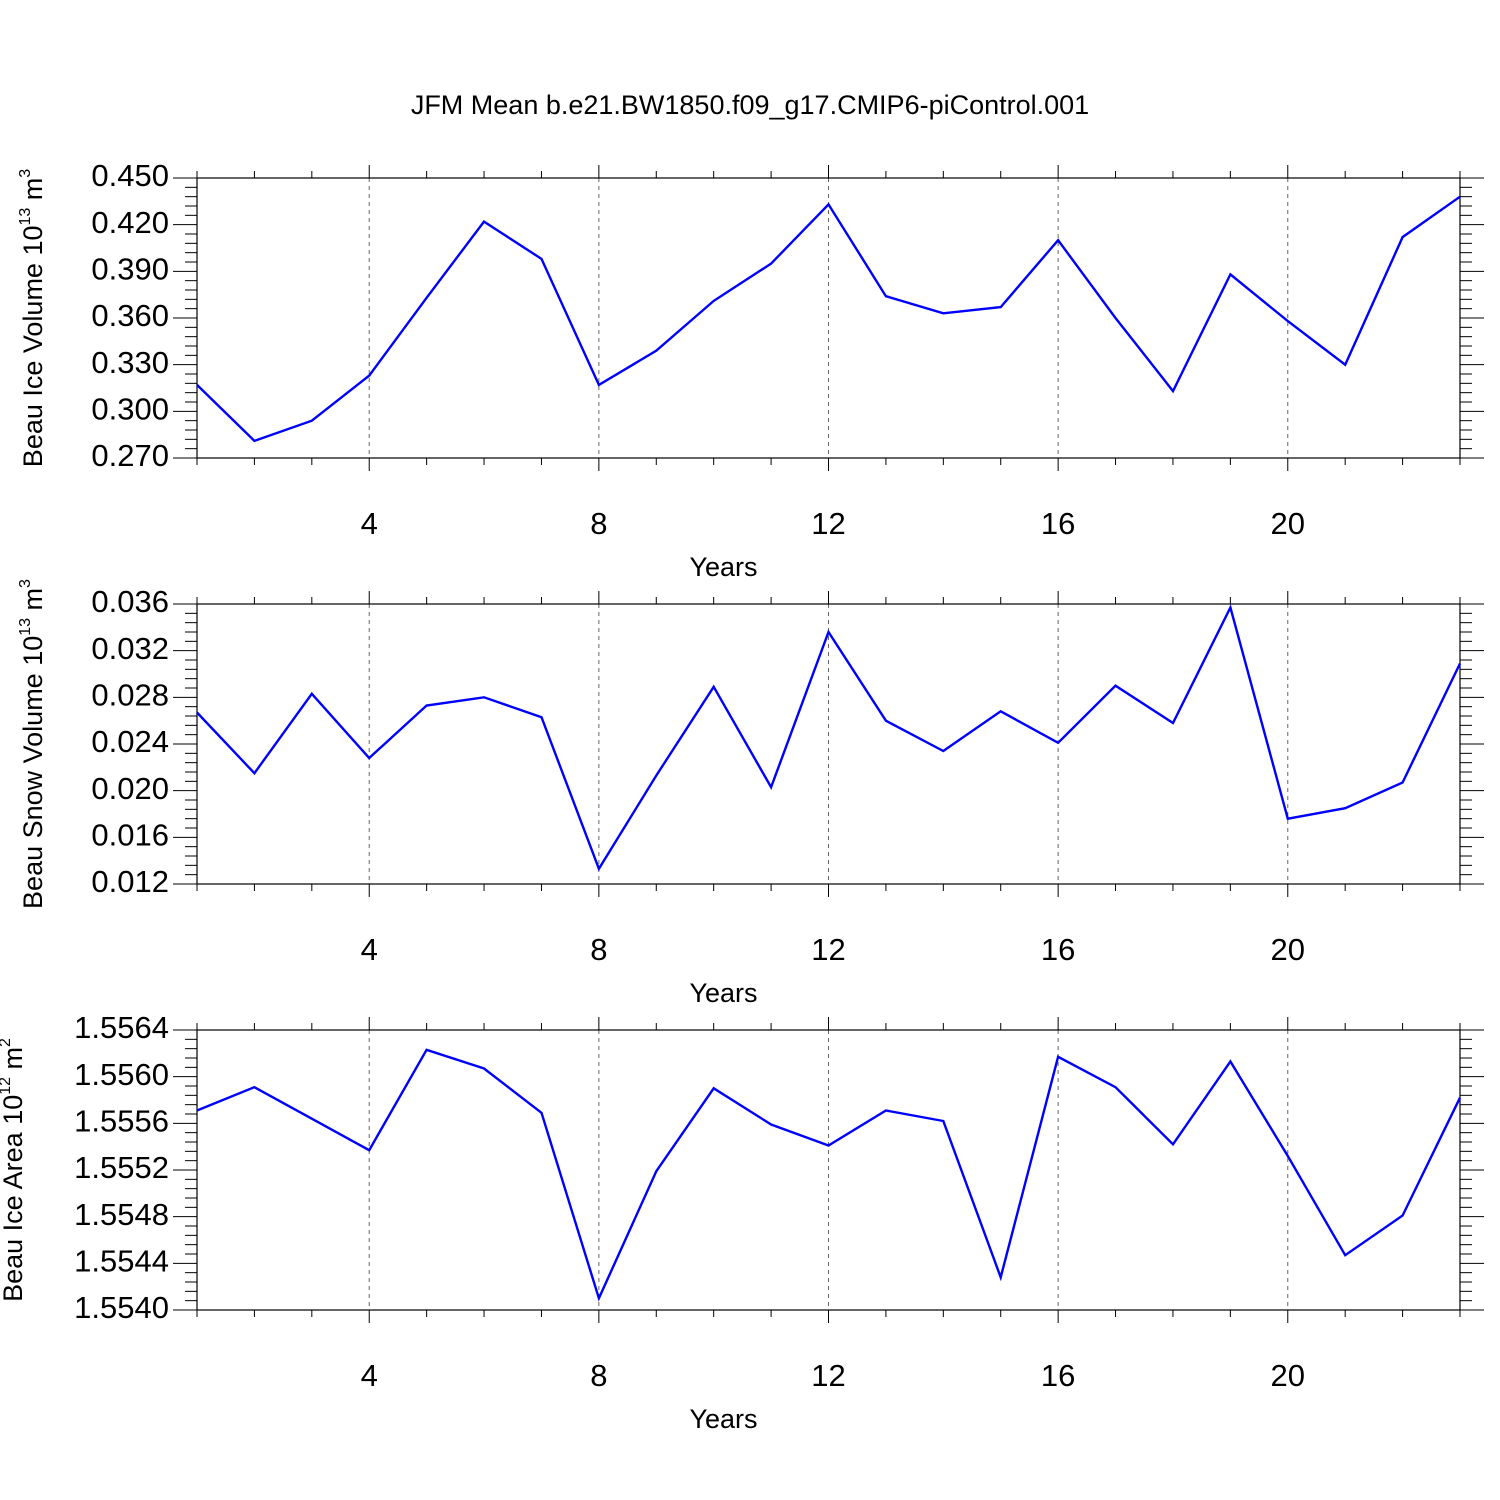  I want to click on y-tick-label: 1.5544, so click(121, 1261).